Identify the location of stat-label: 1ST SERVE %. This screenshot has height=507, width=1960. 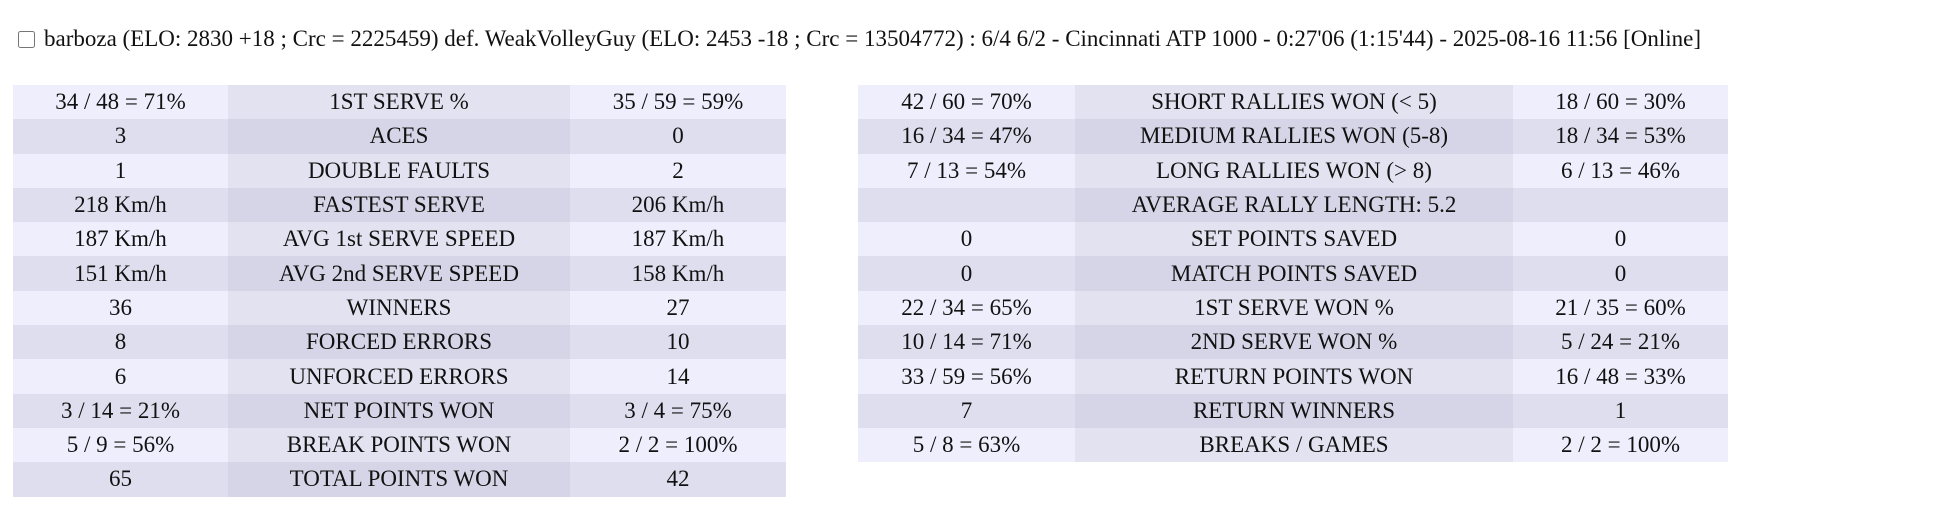
(399, 102).